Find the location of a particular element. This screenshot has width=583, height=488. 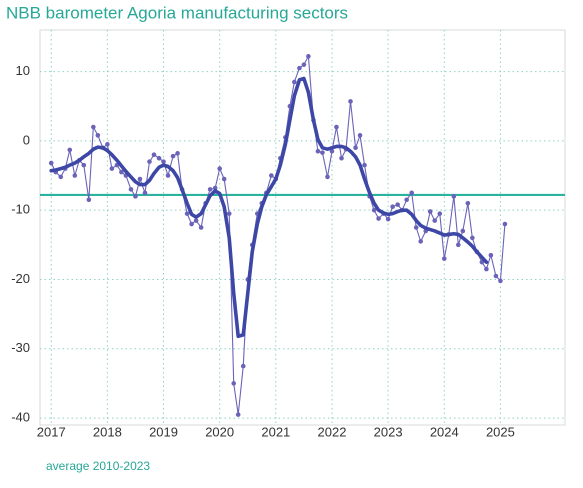

x-tick-label: 2019 is located at coordinates (163, 431).